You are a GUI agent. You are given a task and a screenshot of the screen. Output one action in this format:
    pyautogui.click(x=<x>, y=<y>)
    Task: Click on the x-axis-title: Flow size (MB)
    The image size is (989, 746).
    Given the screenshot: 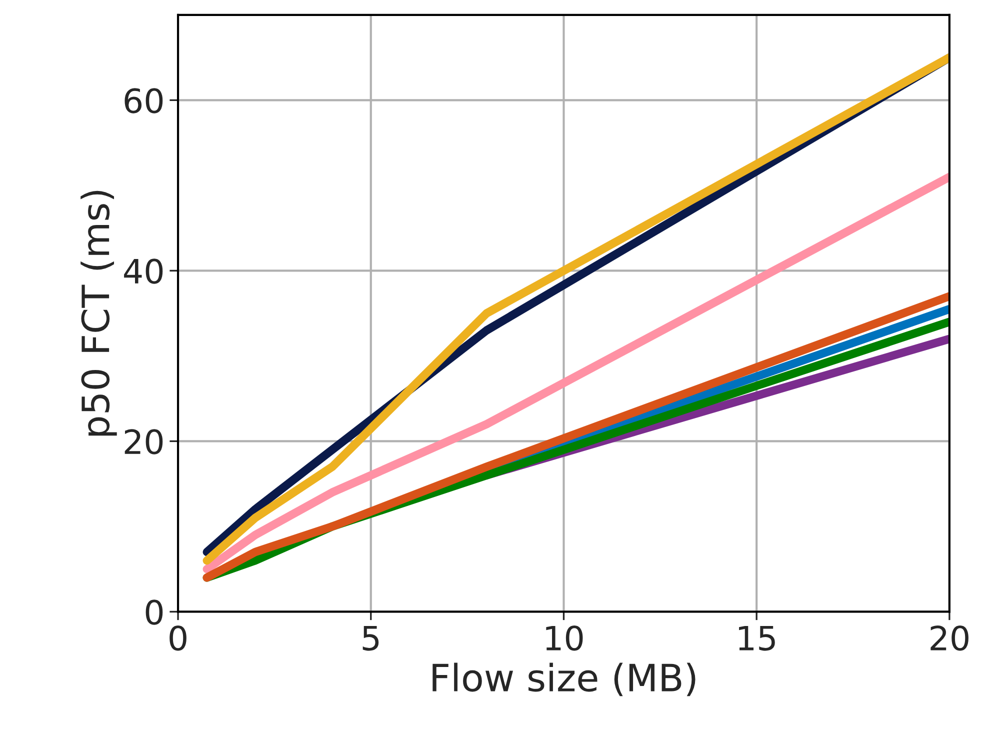 What is the action you would take?
    pyautogui.click(x=564, y=679)
    